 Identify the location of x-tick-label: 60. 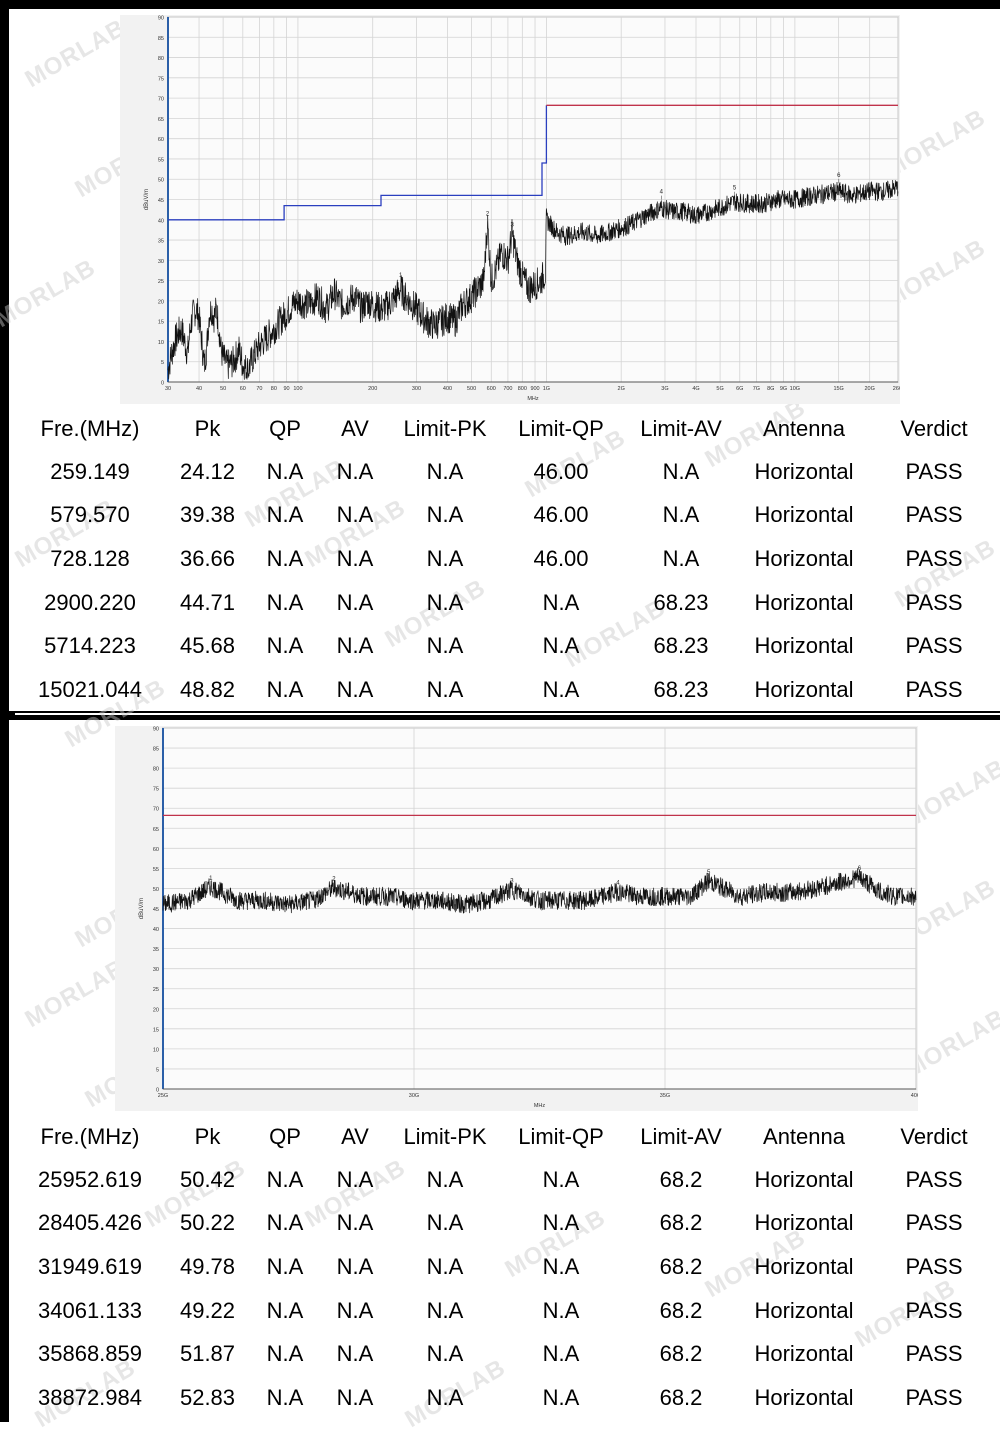
(243, 389).